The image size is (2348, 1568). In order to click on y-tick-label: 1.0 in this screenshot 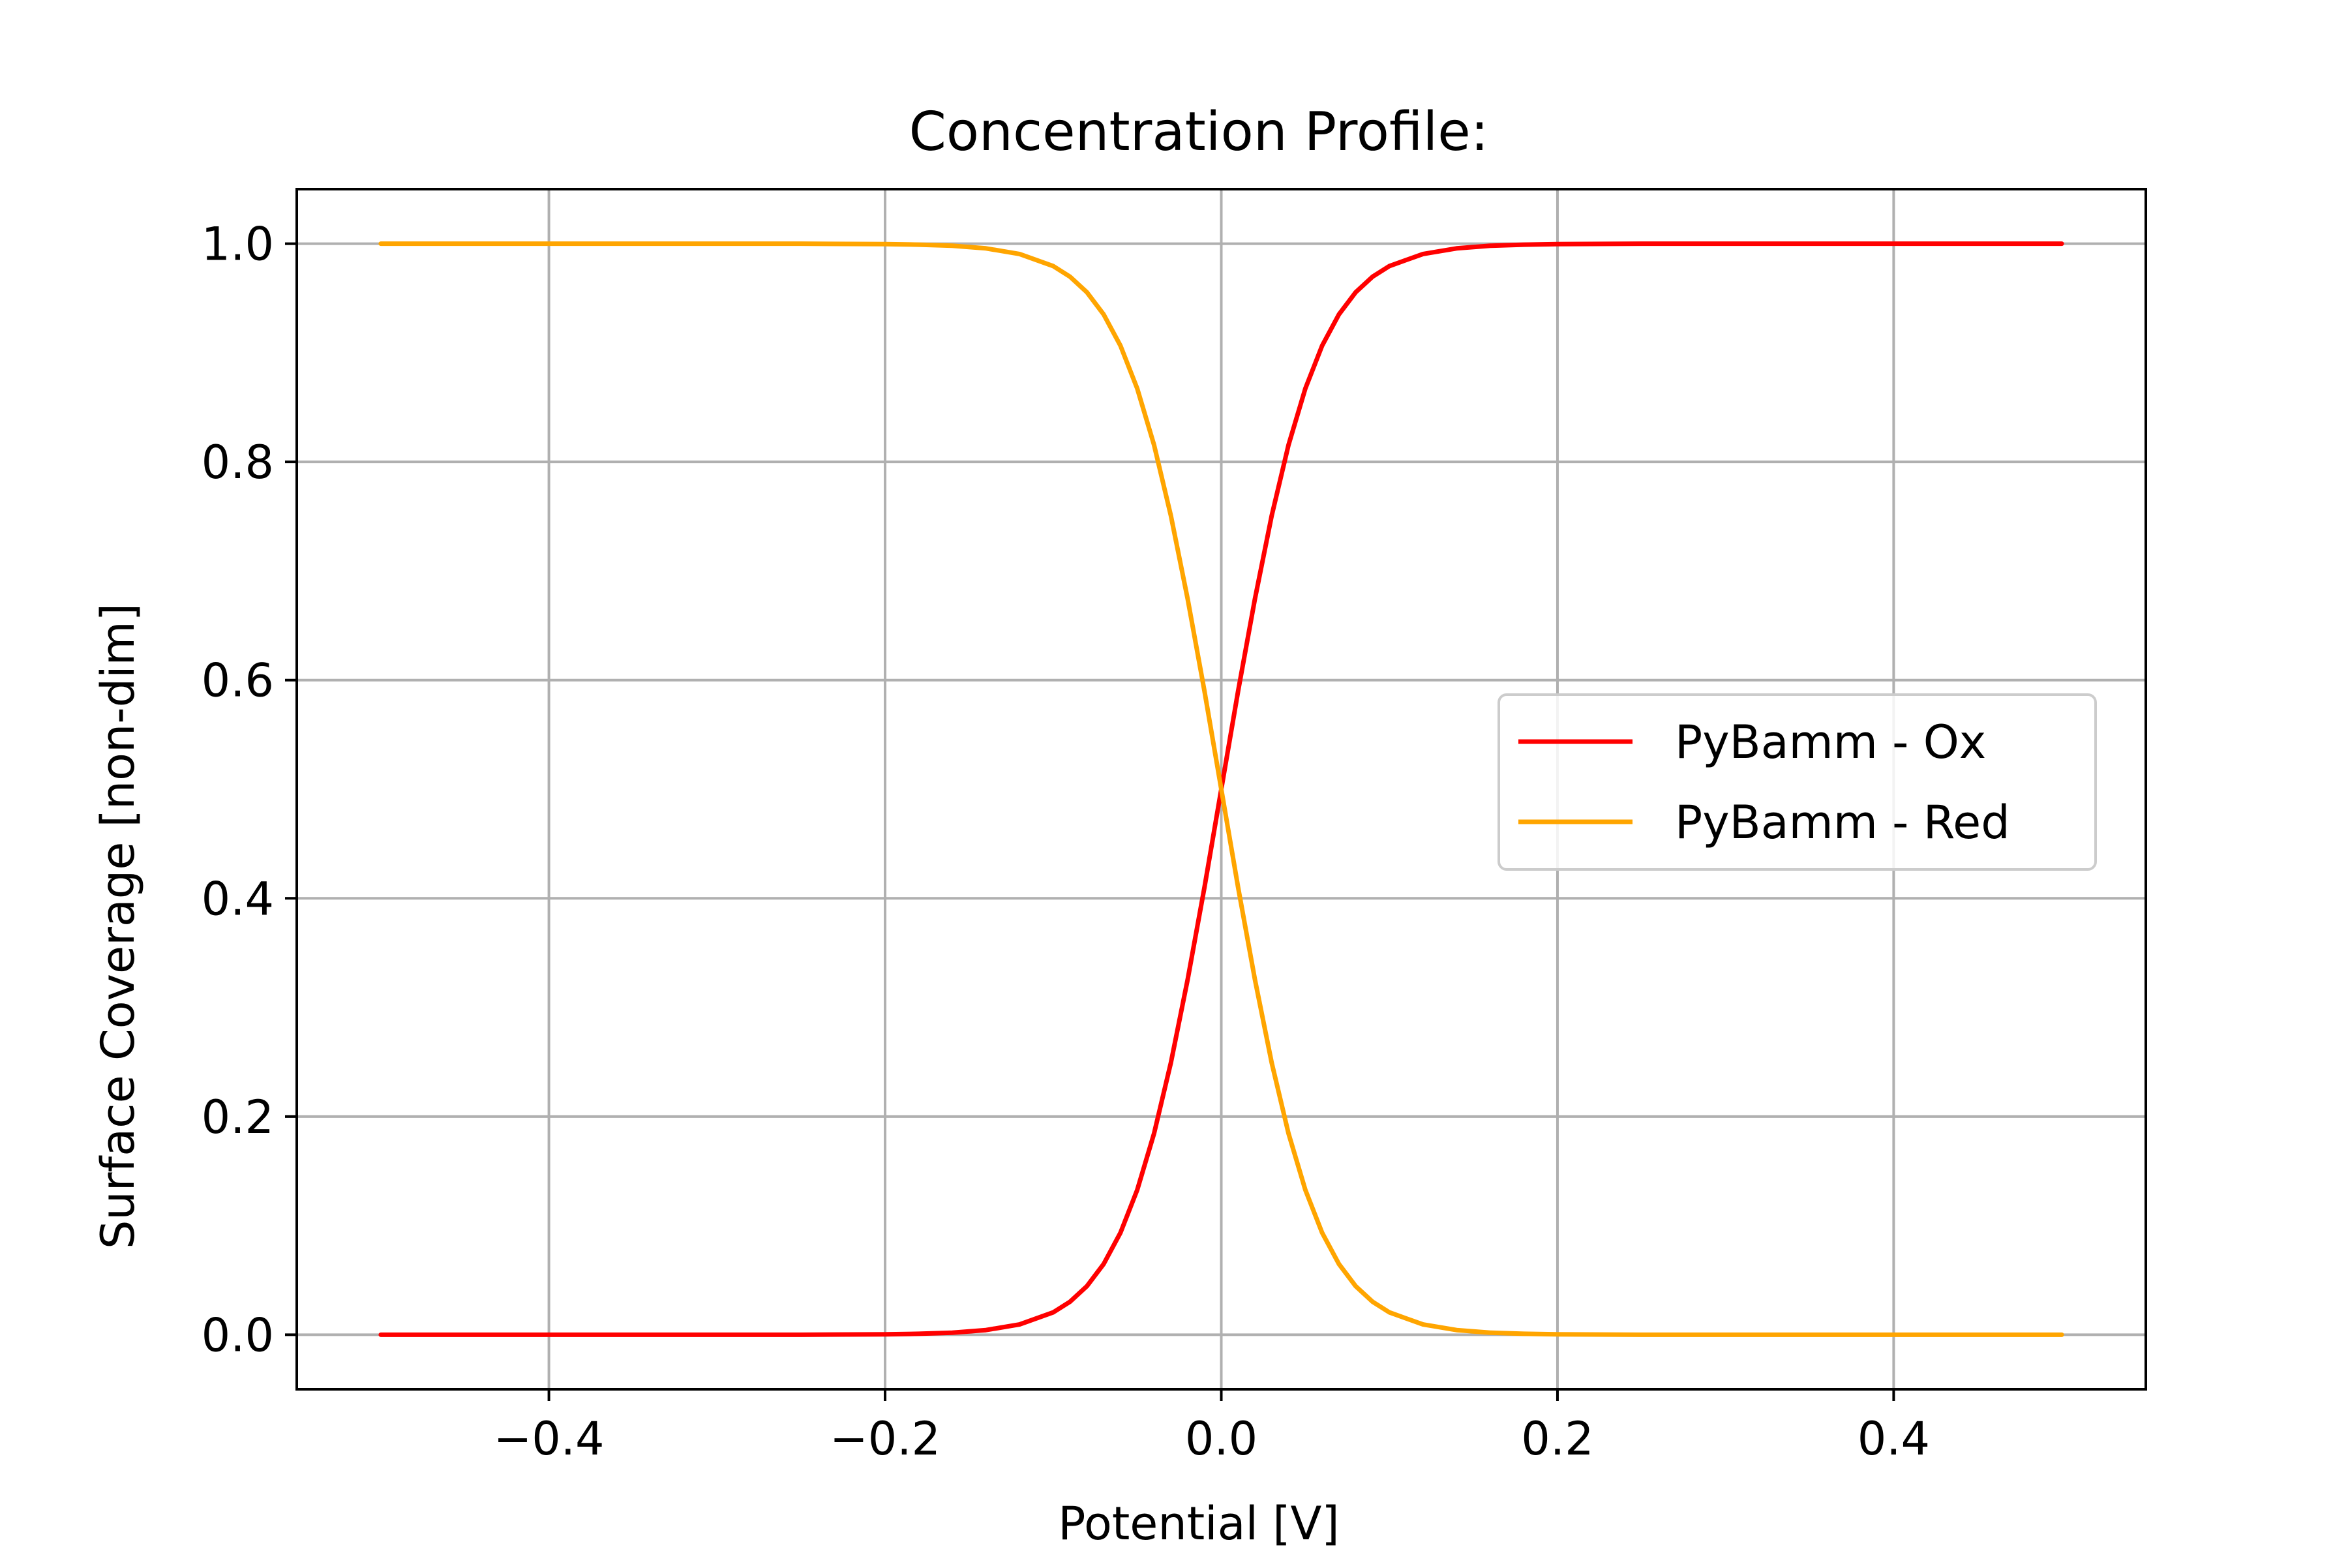, I will do `click(238, 244)`.